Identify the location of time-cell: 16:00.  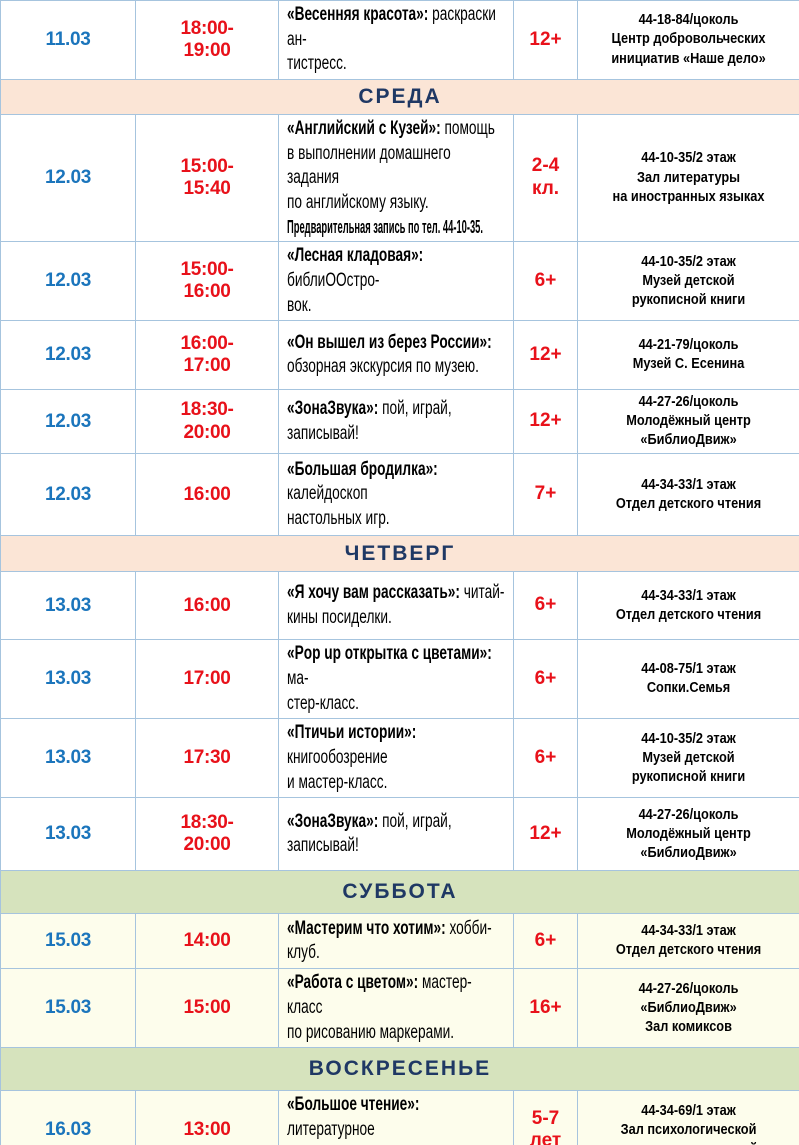
(207, 606).